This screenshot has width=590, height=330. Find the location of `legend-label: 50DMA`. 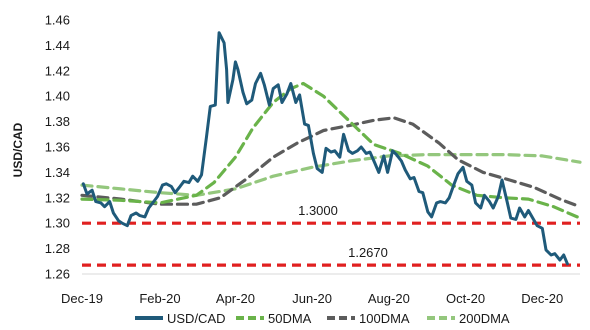

legend-label: 50DMA is located at coordinates (290, 318).